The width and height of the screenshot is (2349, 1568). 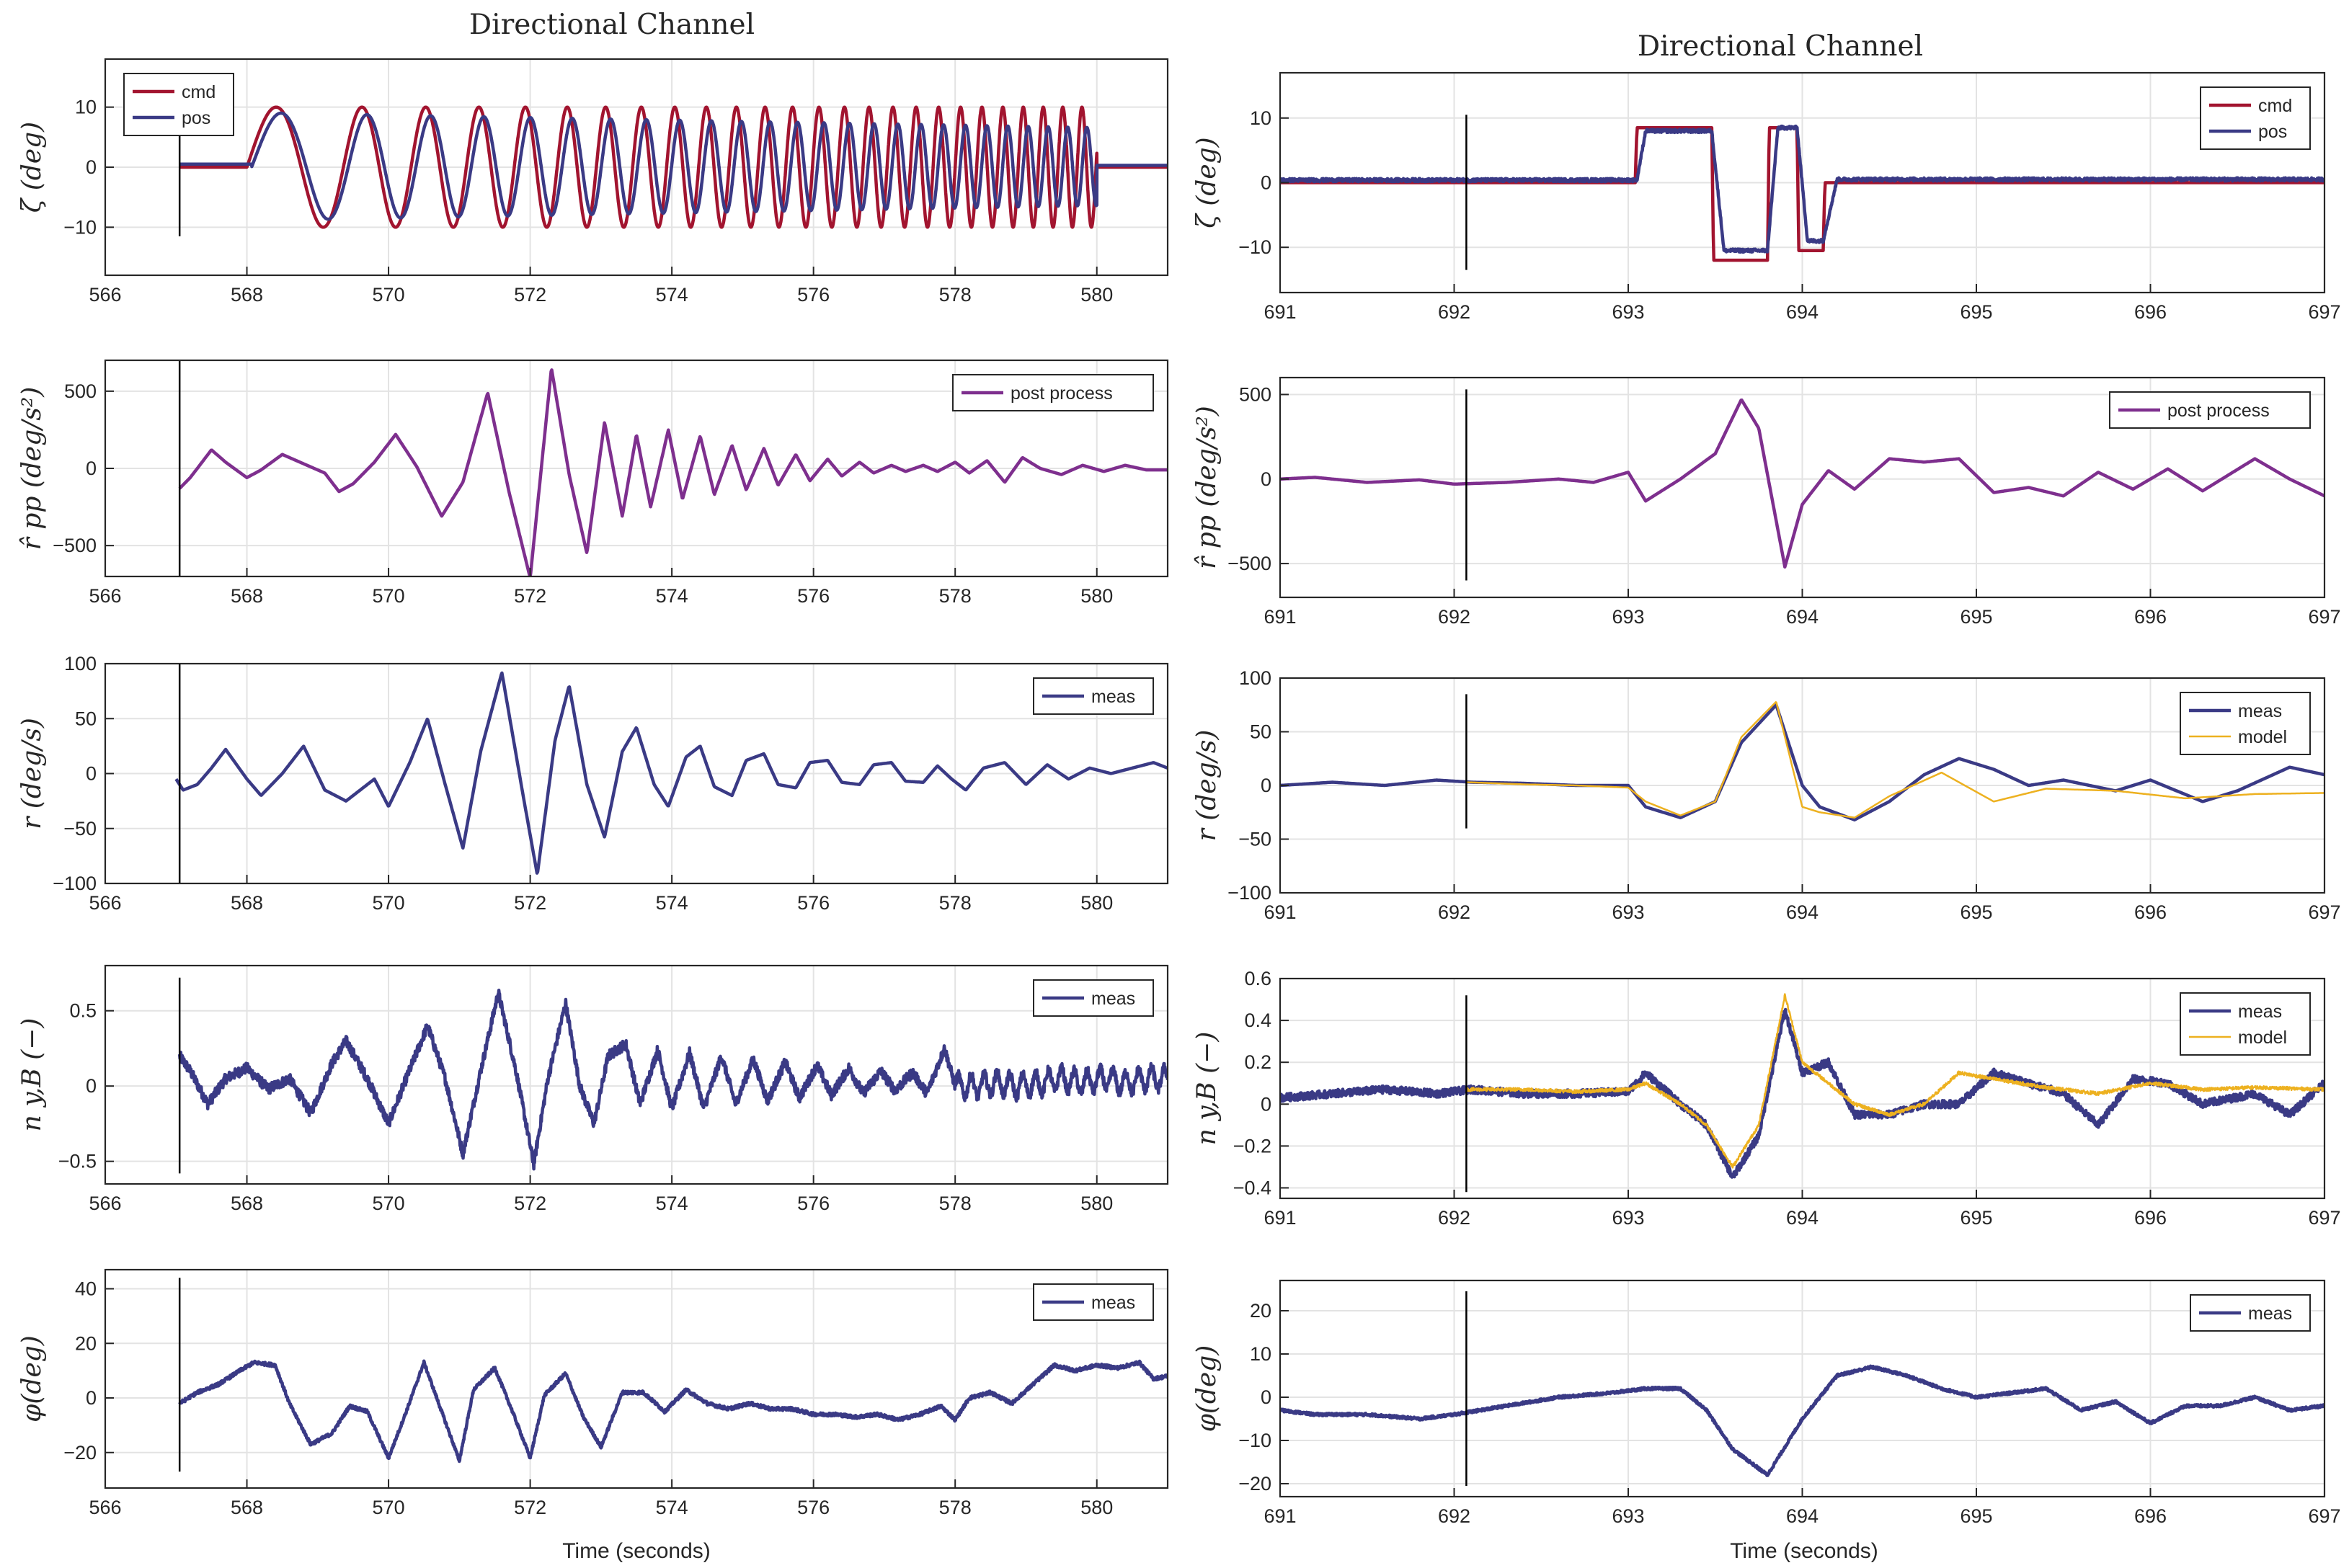 What do you see at coordinates (1252, 1146) in the screenshot?
I see `y-tick-label: −0.2` at bounding box center [1252, 1146].